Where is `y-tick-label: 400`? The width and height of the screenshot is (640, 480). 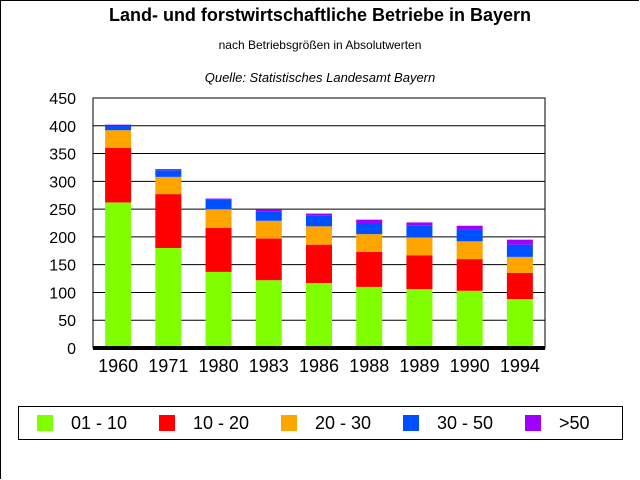
y-tick-label: 400 is located at coordinates (62, 127).